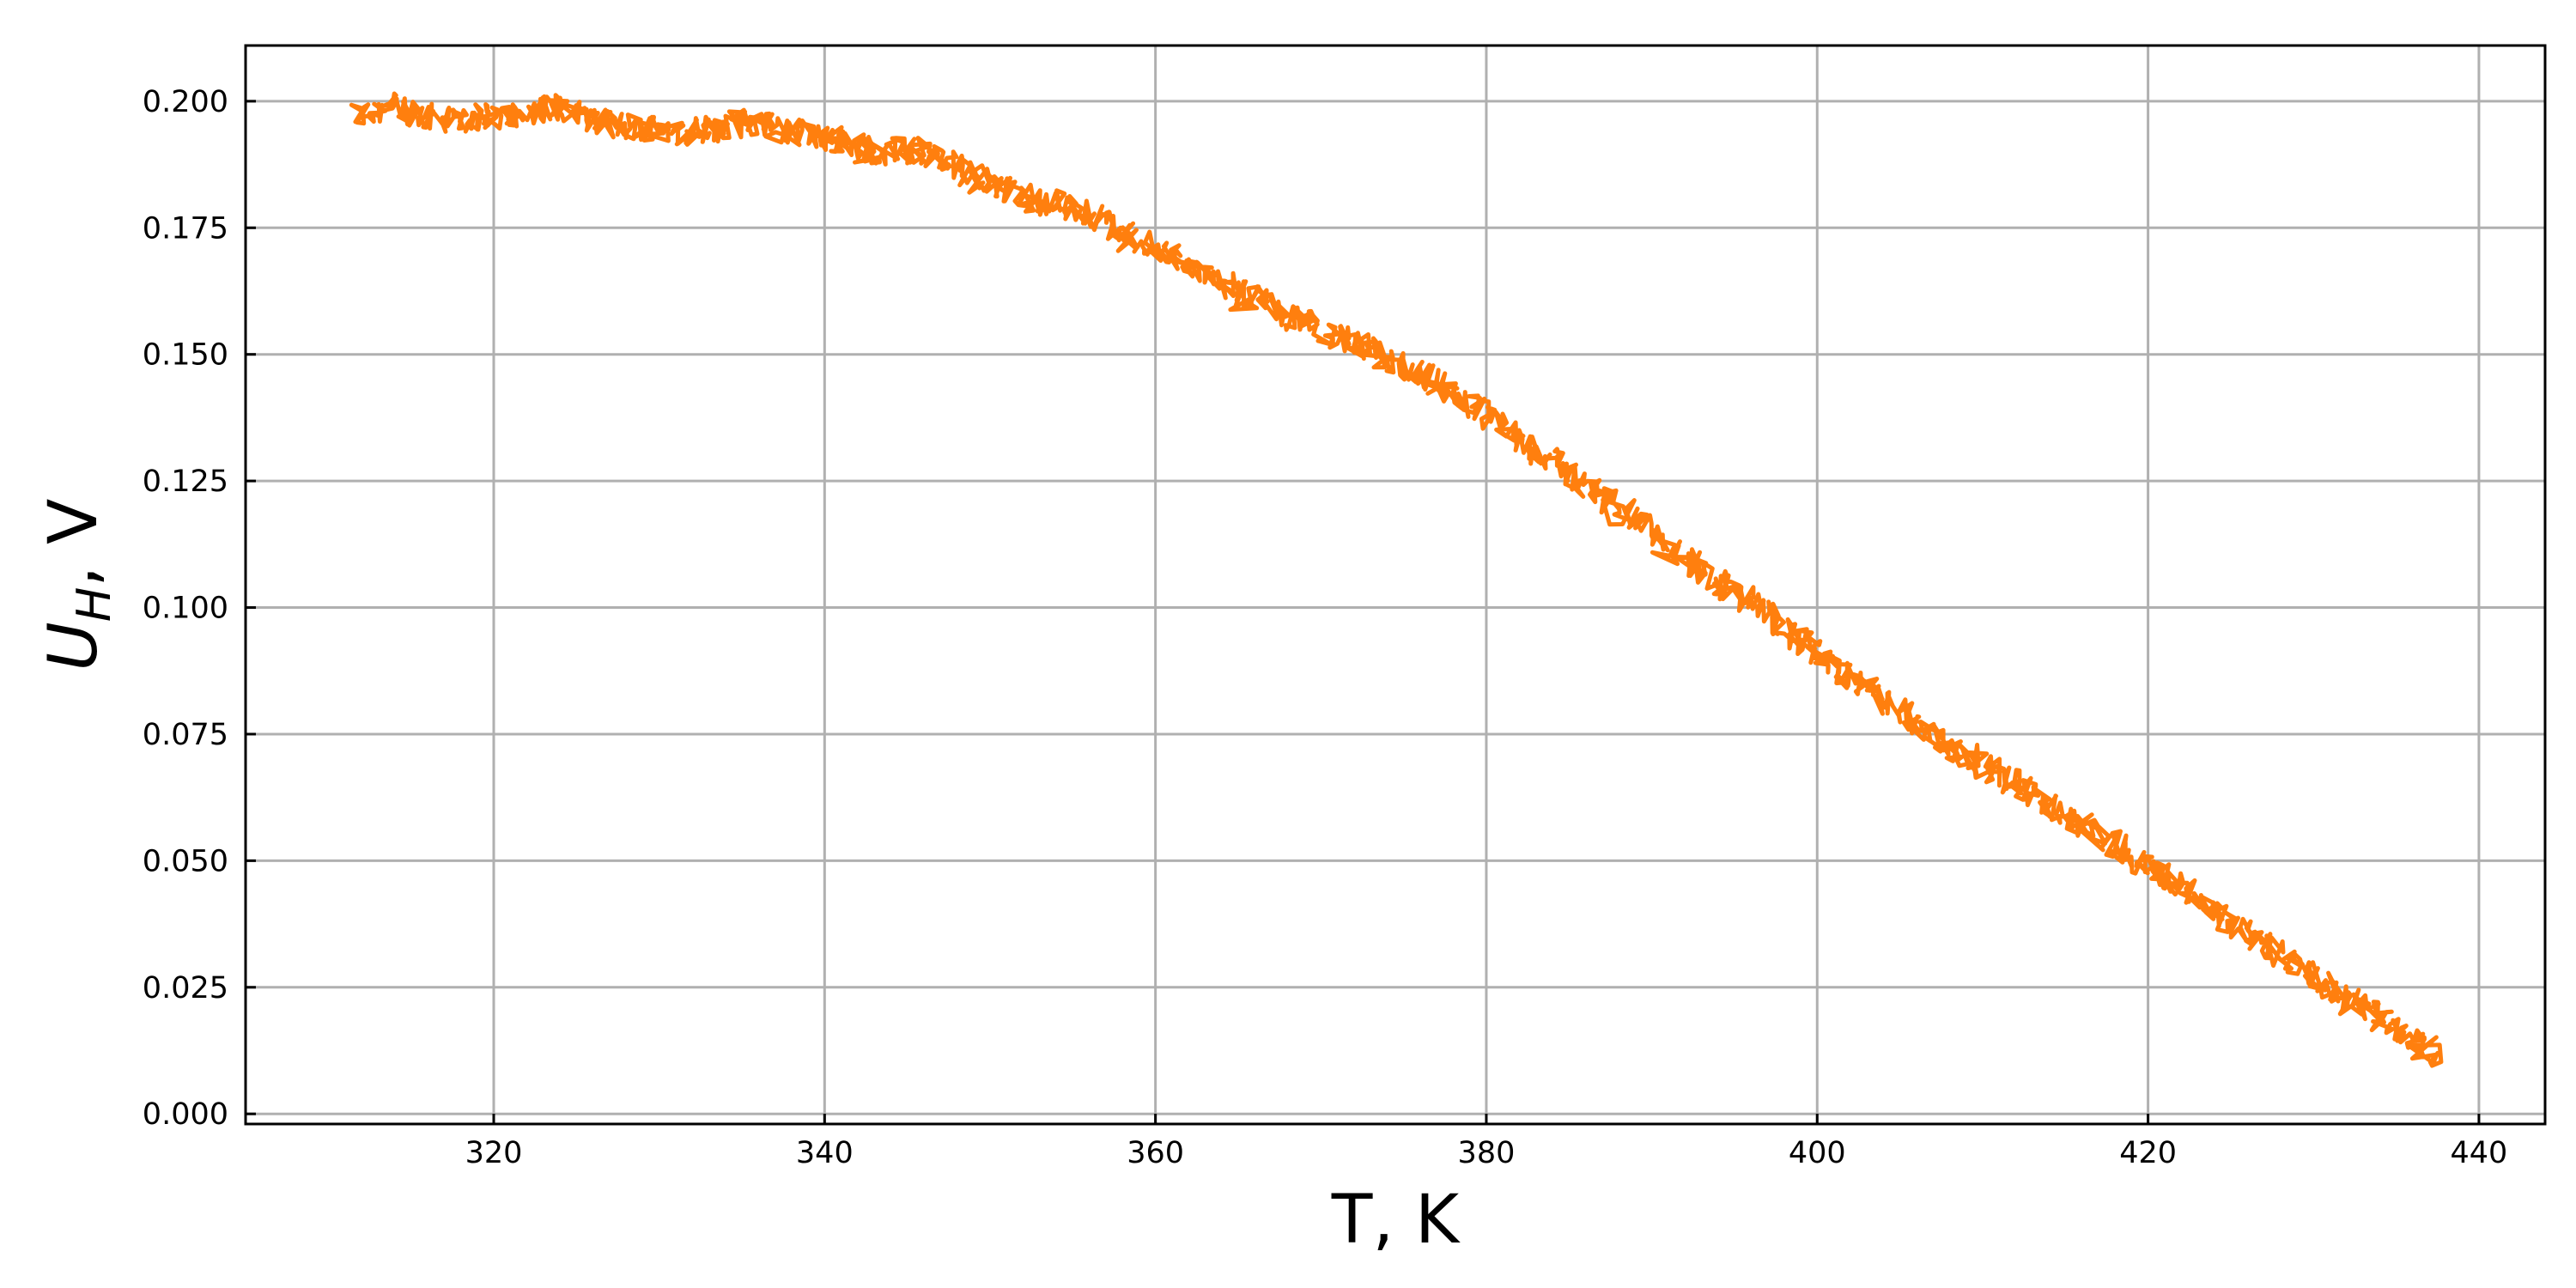  What do you see at coordinates (186, 229) in the screenshot?
I see `y-tick-label: 0.175` at bounding box center [186, 229].